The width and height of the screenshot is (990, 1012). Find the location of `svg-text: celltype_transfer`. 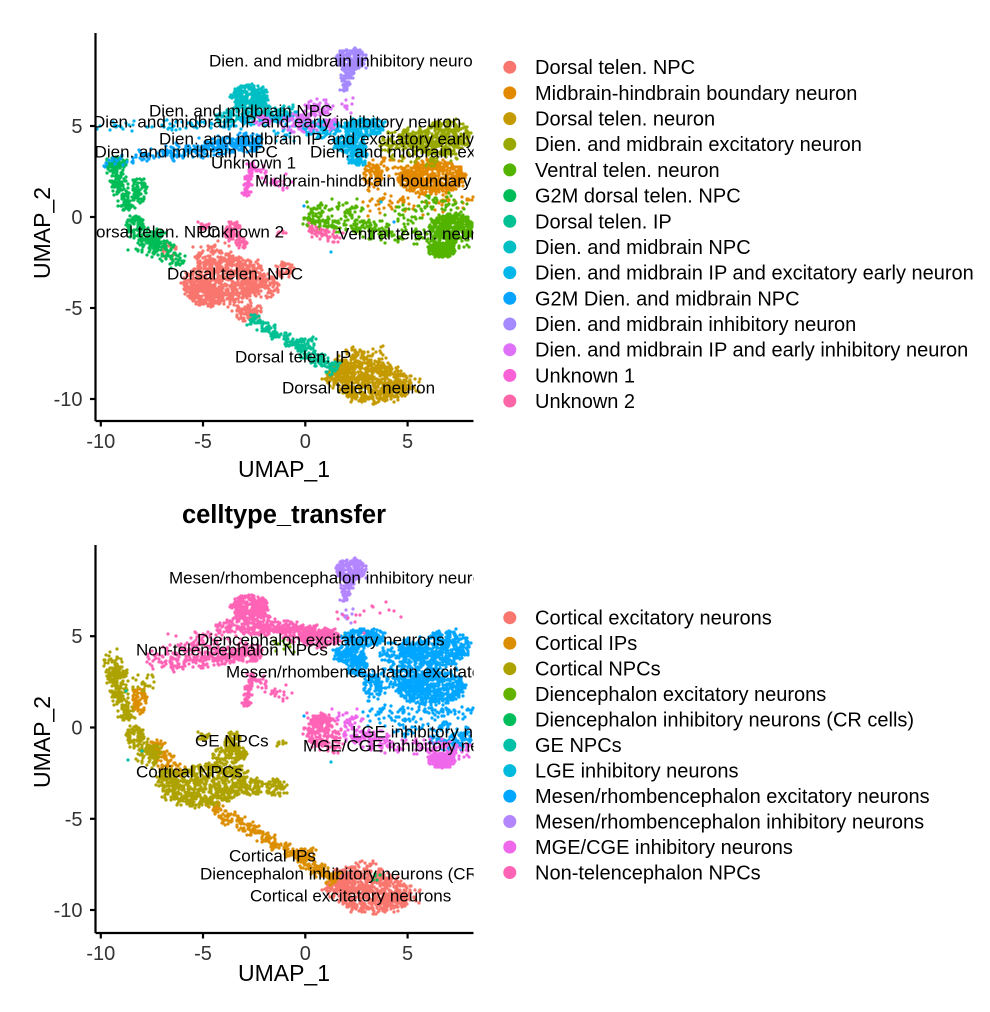

svg-text: celltype_transfer is located at coordinates (284, 515).